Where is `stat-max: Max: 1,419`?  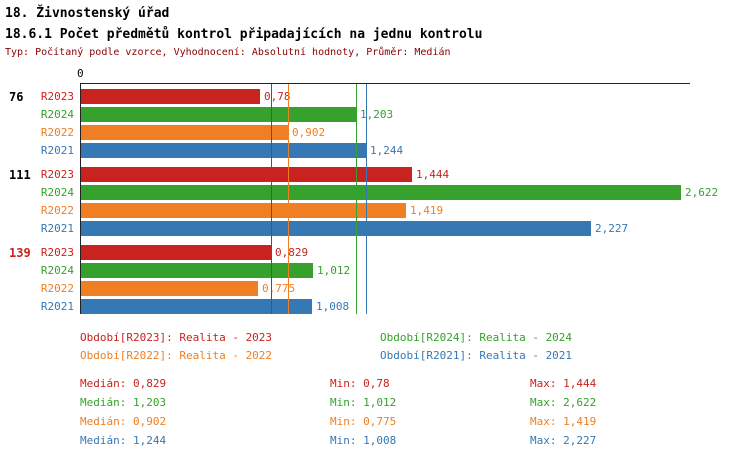 stat-max: Max: 1,419 is located at coordinates (563, 421).